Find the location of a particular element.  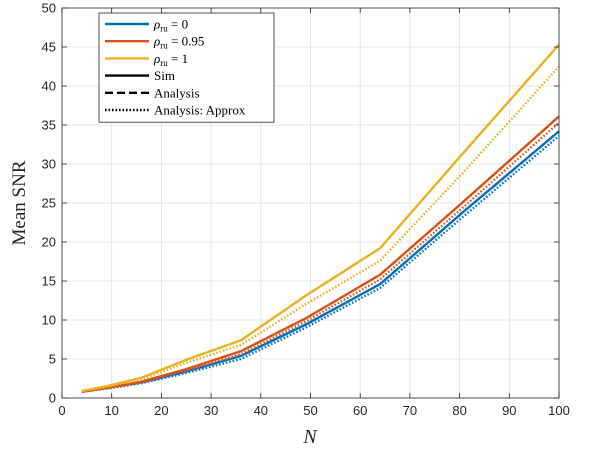

legend-value: = 1 is located at coordinates (178, 58).